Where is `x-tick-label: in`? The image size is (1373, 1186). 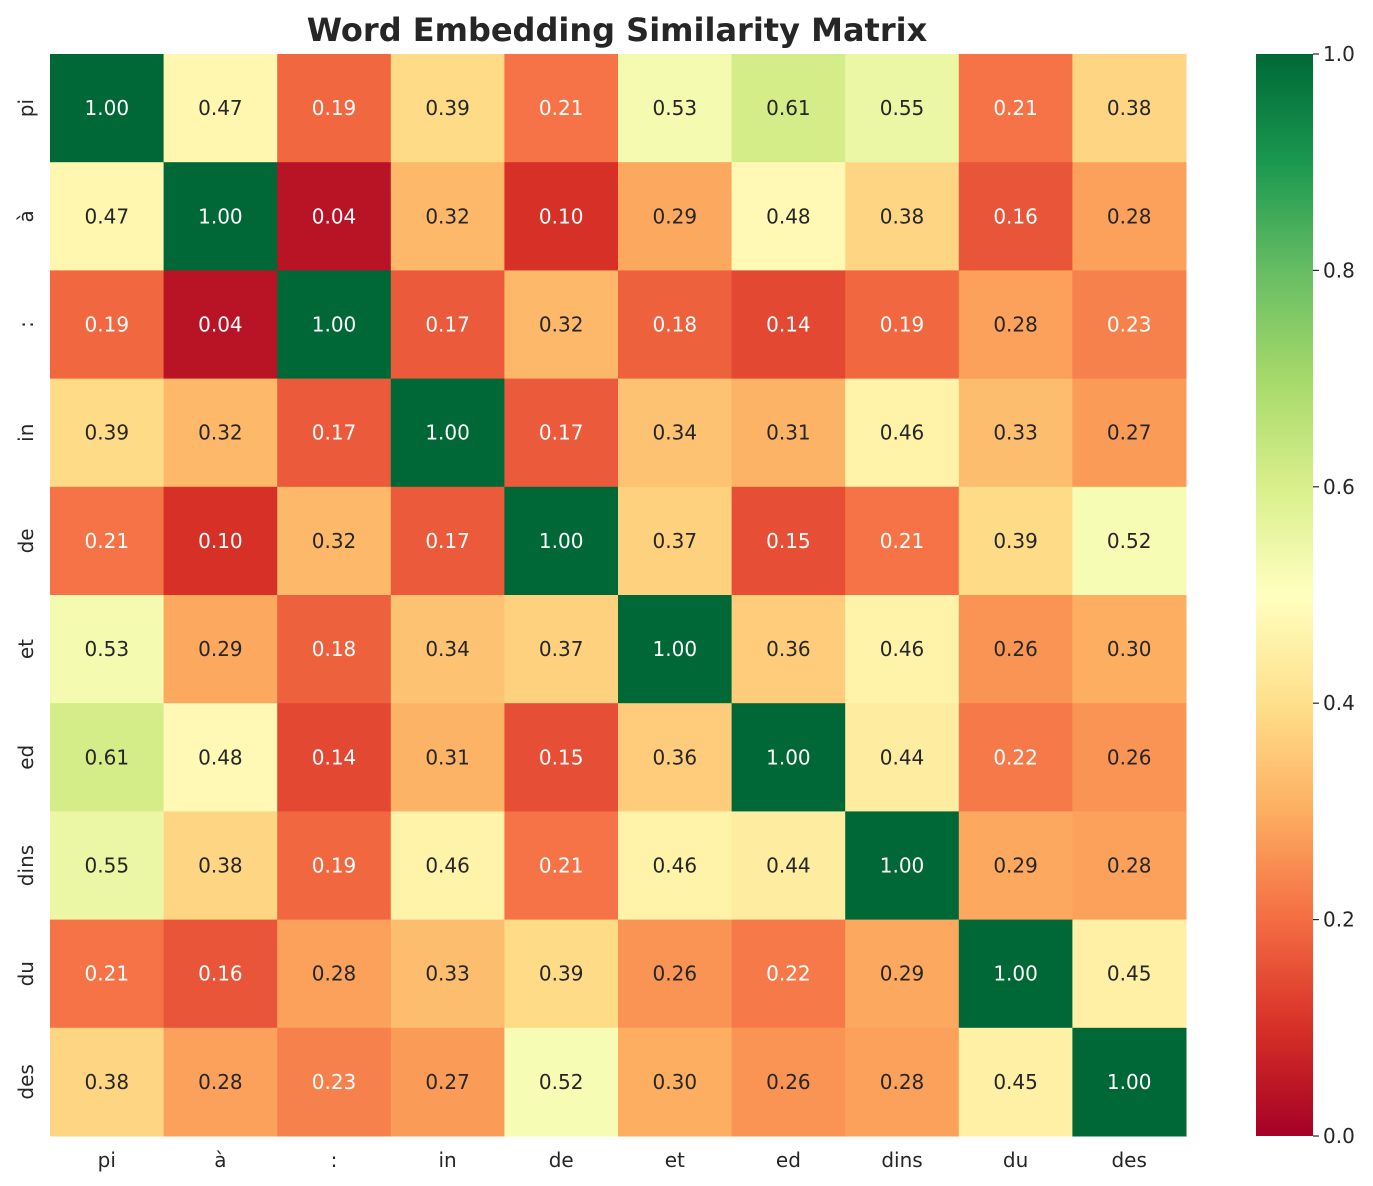 x-tick-label: in is located at coordinates (447, 1160).